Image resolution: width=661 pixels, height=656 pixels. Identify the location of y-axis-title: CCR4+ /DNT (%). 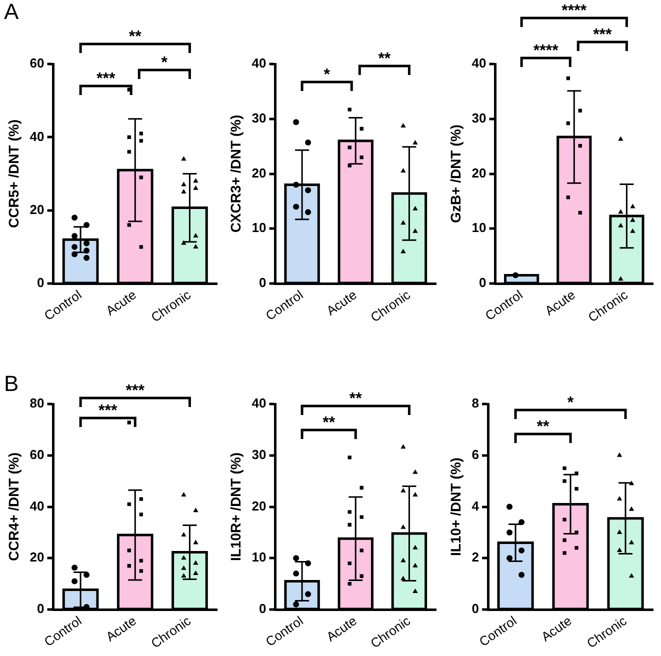
(13, 507).